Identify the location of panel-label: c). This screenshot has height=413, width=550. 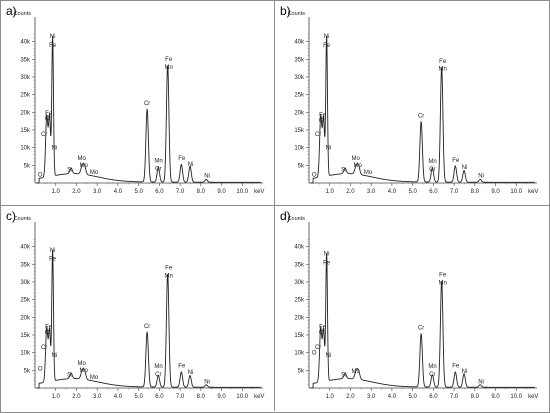
(11, 216).